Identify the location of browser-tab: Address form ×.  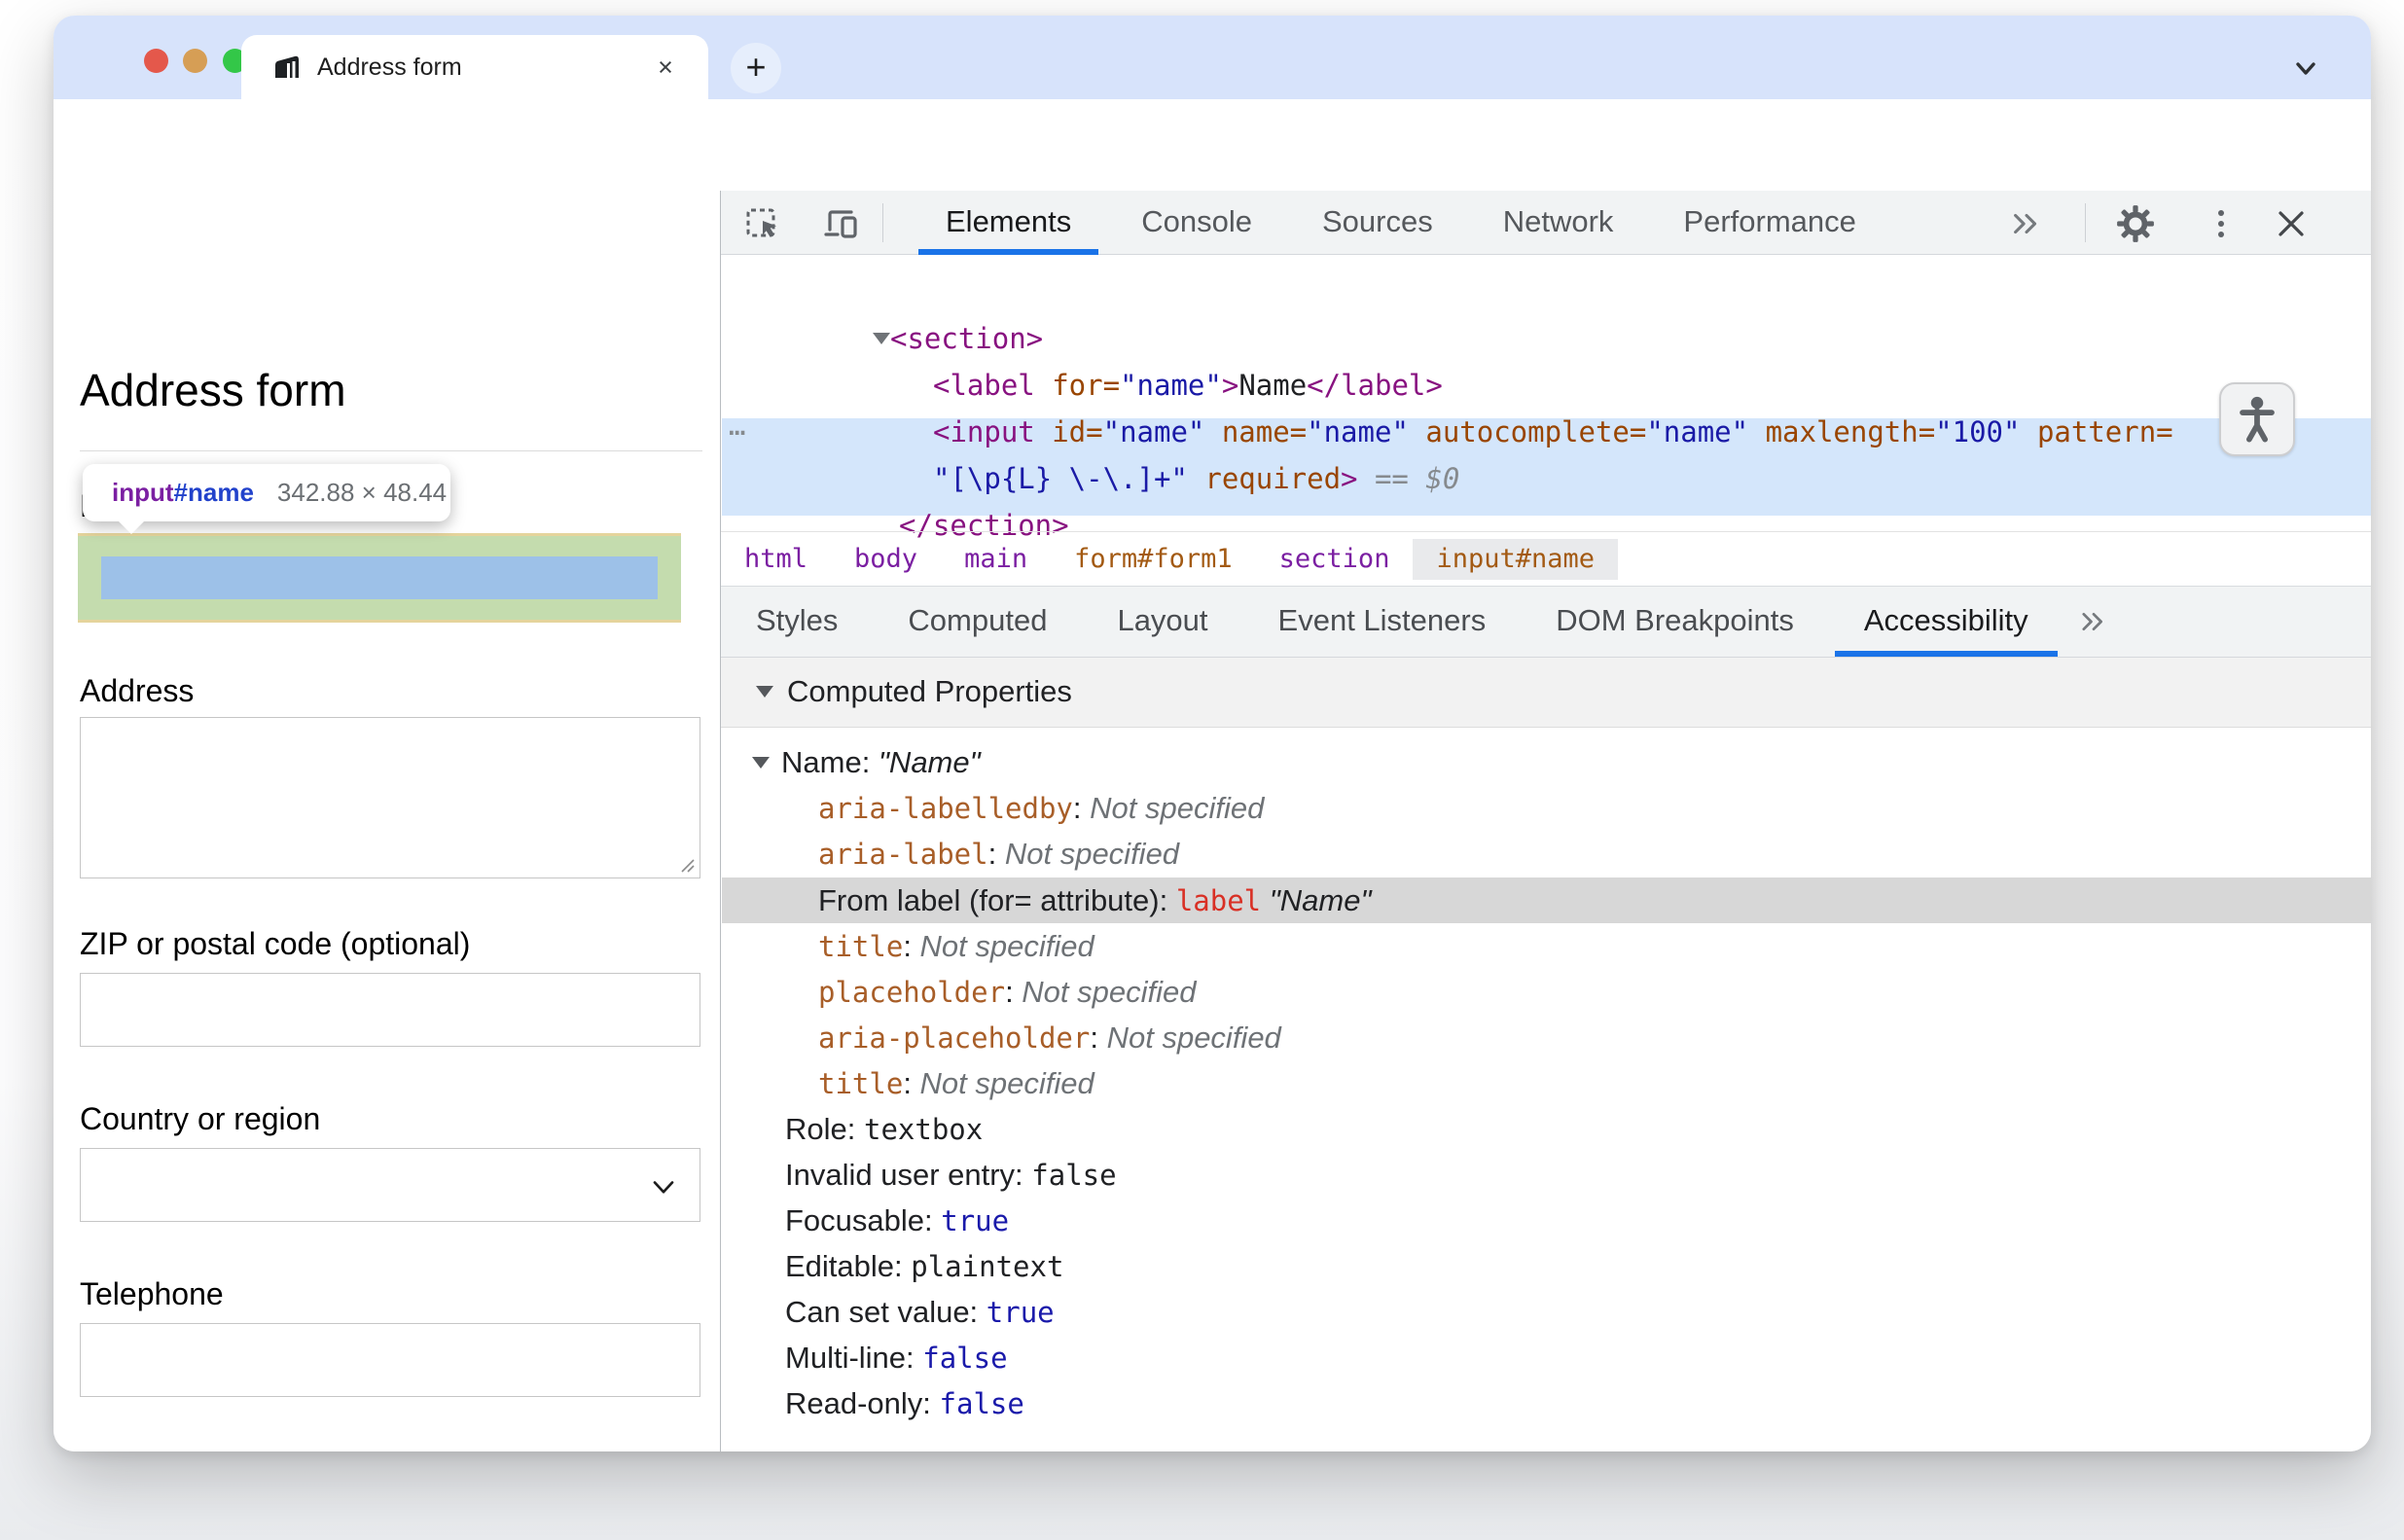
(474, 67).